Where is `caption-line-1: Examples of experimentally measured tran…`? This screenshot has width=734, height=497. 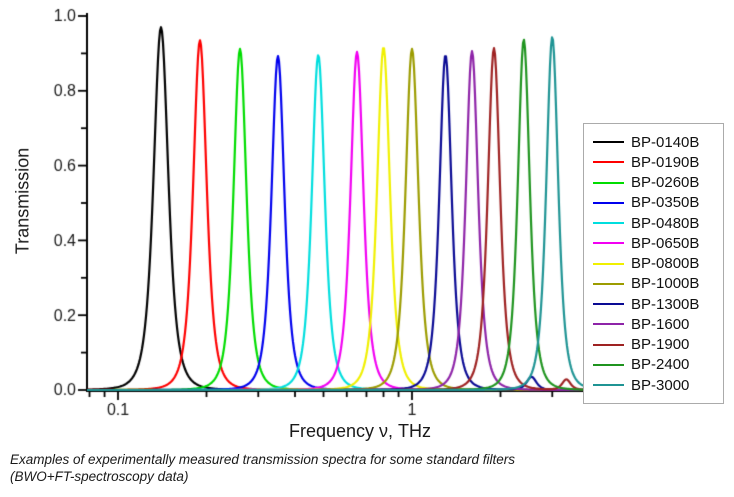
caption-line-1: Examples of experimentally measured tran… is located at coordinates (262, 459).